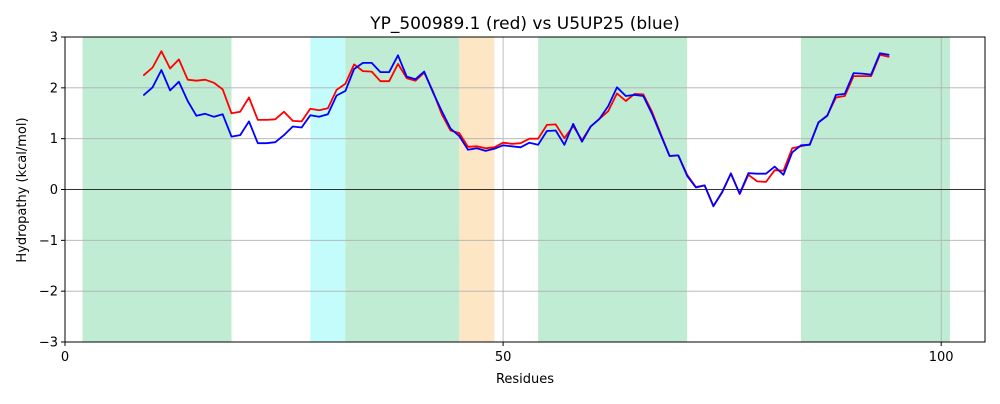  I want to click on x-tick-label: 50, so click(503, 357).